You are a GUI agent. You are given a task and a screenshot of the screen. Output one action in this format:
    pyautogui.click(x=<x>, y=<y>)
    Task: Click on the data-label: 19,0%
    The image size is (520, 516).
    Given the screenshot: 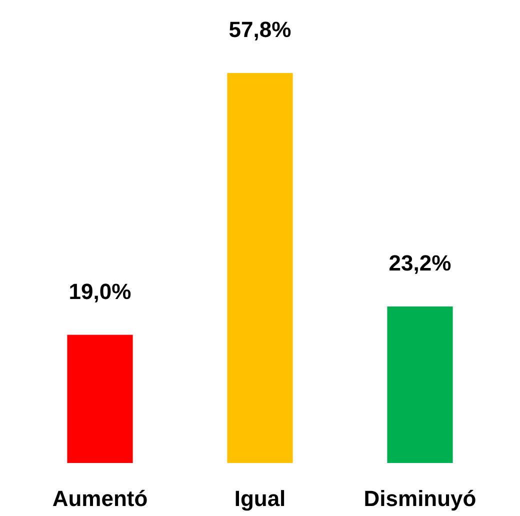 What is the action you would take?
    pyautogui.click(x=100, y=291)
    